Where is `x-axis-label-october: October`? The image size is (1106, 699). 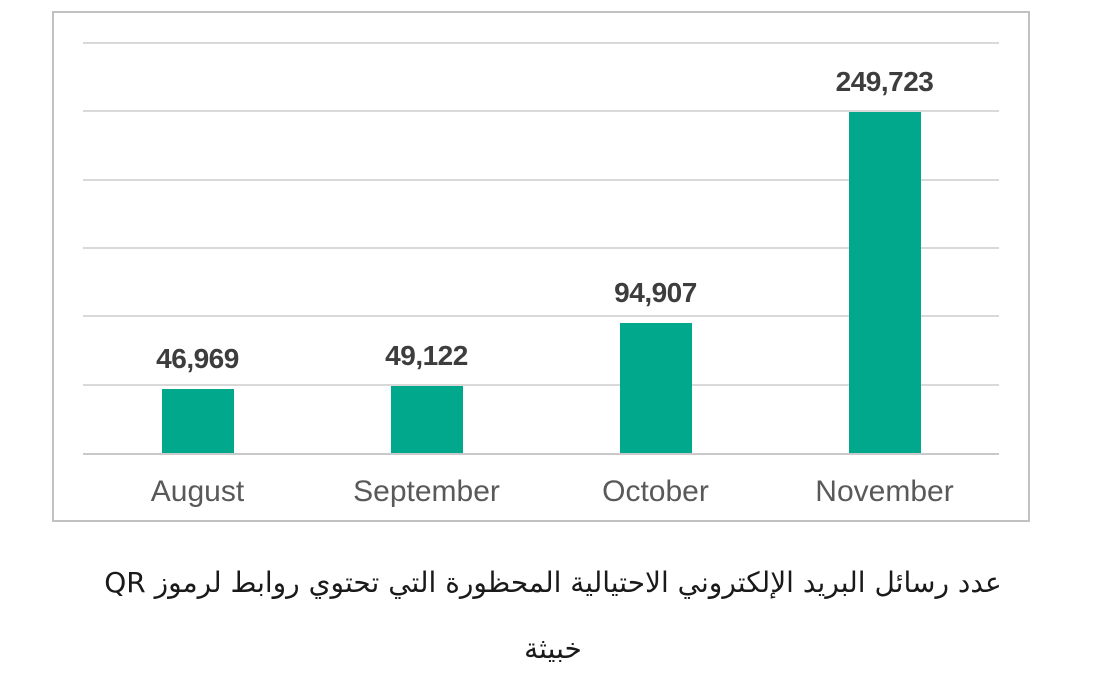
x-axis-label-october: October is located at coordinates (655, 491).